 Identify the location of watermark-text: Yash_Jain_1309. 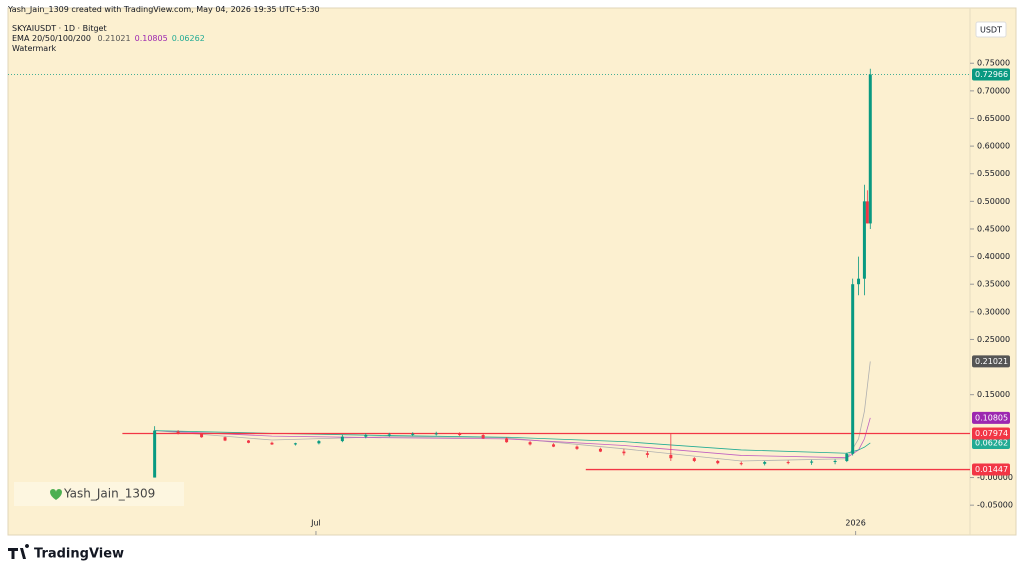
(109, 494).